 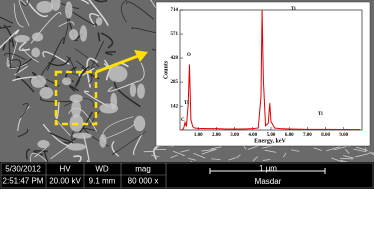 I want to click on info-bar, so click(x=187, y=175).